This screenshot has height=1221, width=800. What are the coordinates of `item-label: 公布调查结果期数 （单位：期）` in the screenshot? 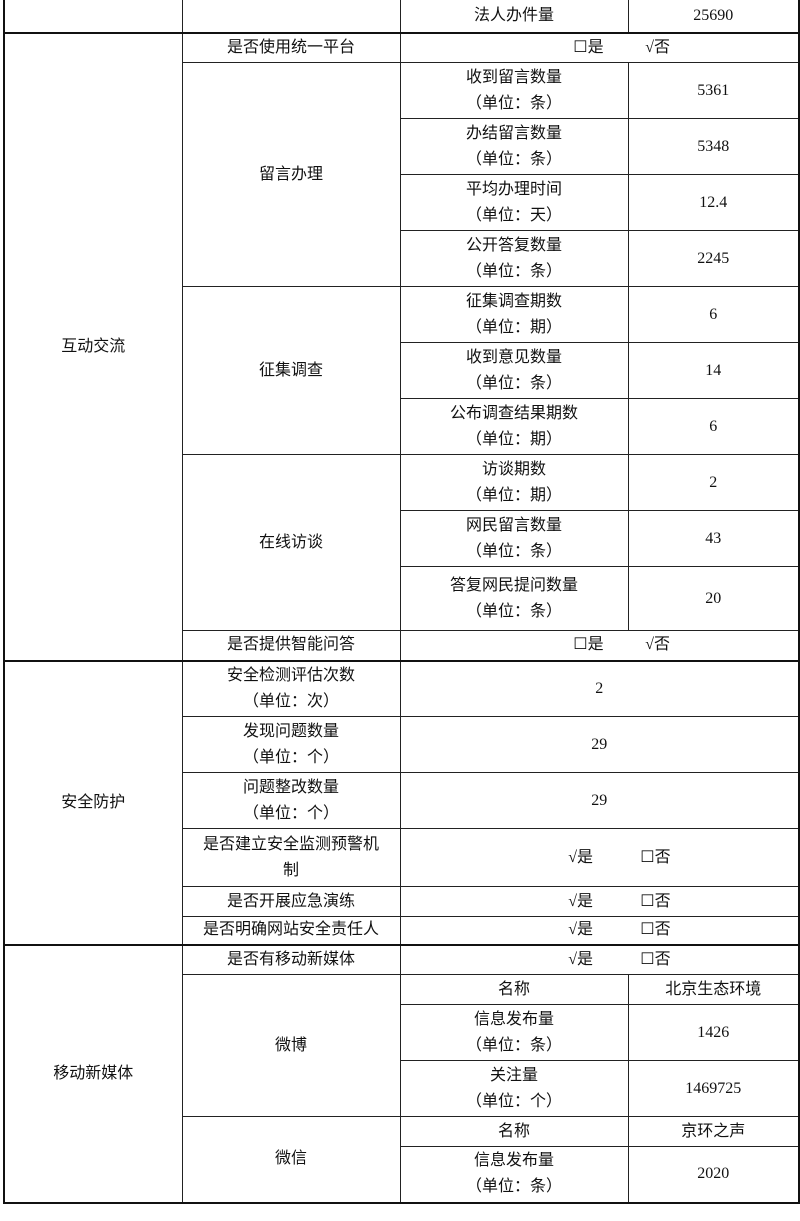 It's located at (514, 426).